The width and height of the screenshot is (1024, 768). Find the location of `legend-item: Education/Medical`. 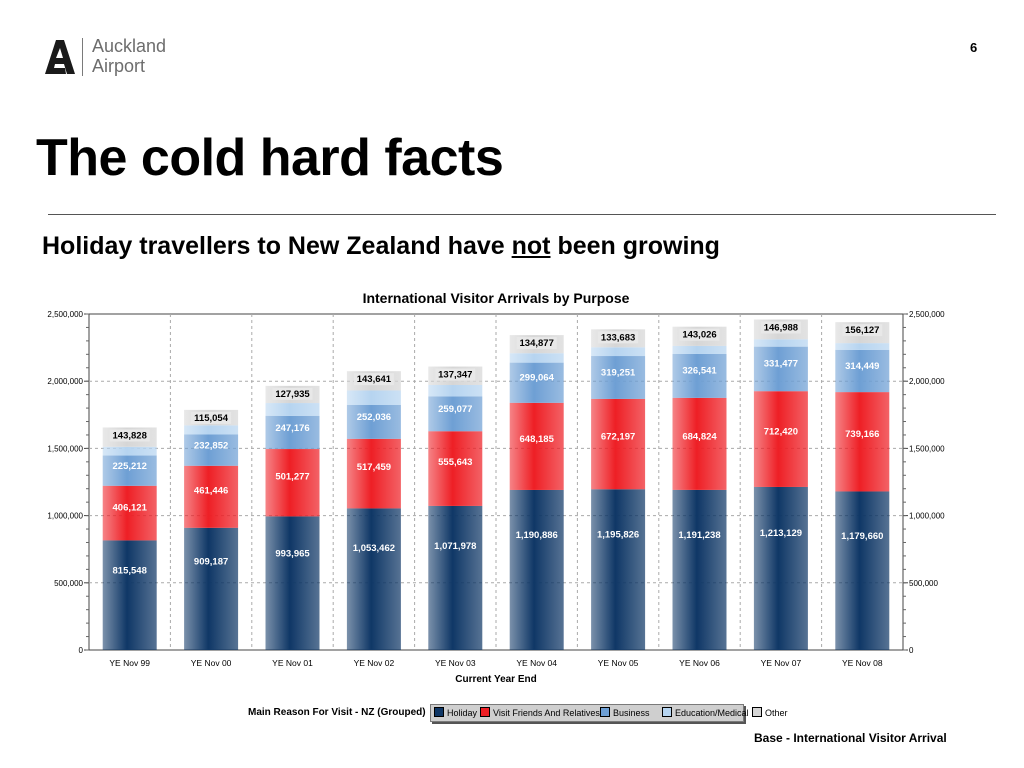

legend-item: Education/Medical is located at coordinates (705, 712).